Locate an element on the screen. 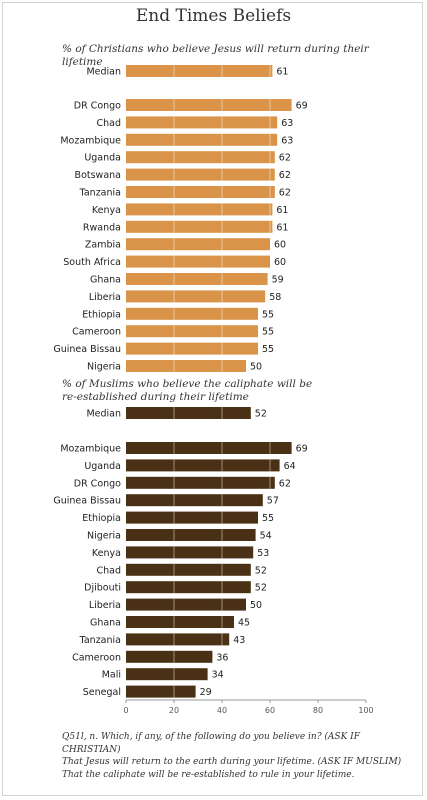  christian-row-label: South Africa is located at coordinates (92, 262).